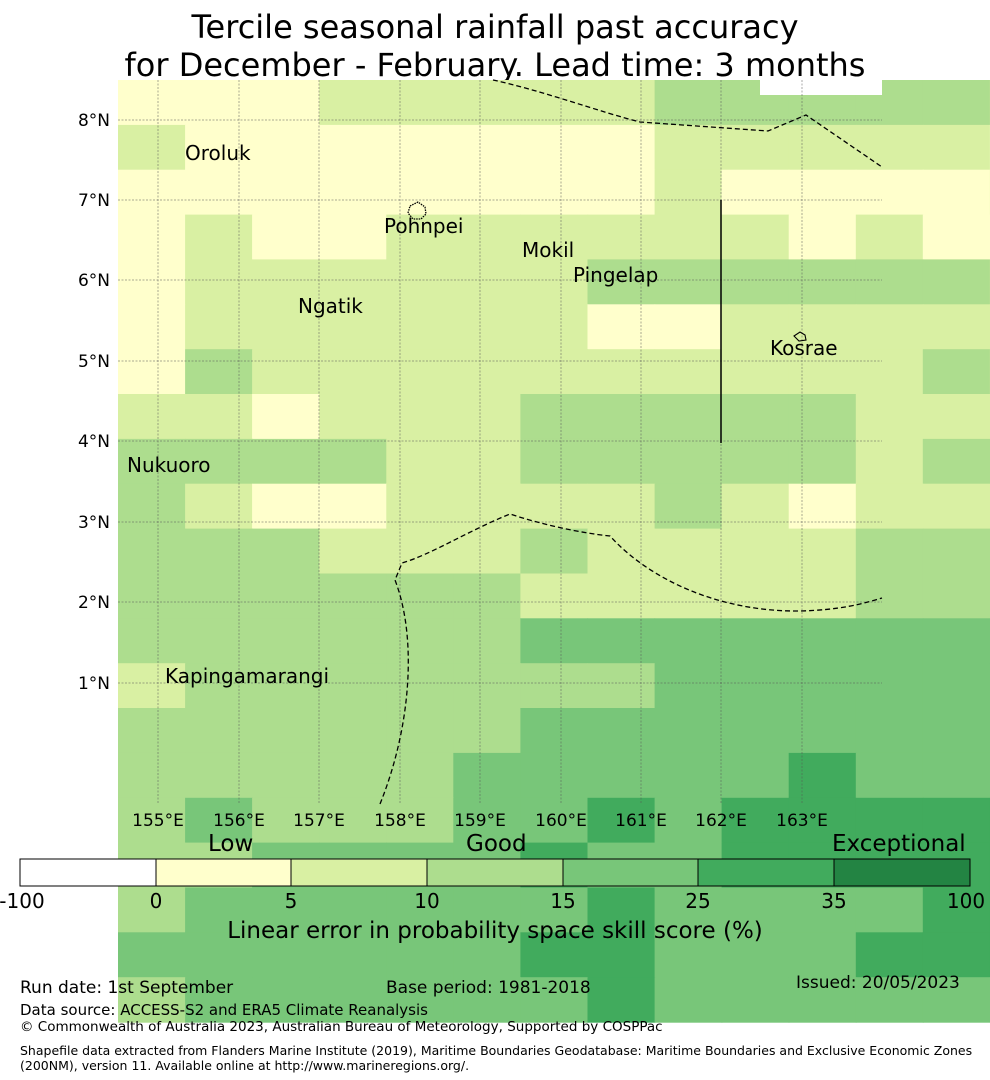 The width and height of the screenshot is (990, 1080). I want to click on eez-boundary-south, so click(631, 659).